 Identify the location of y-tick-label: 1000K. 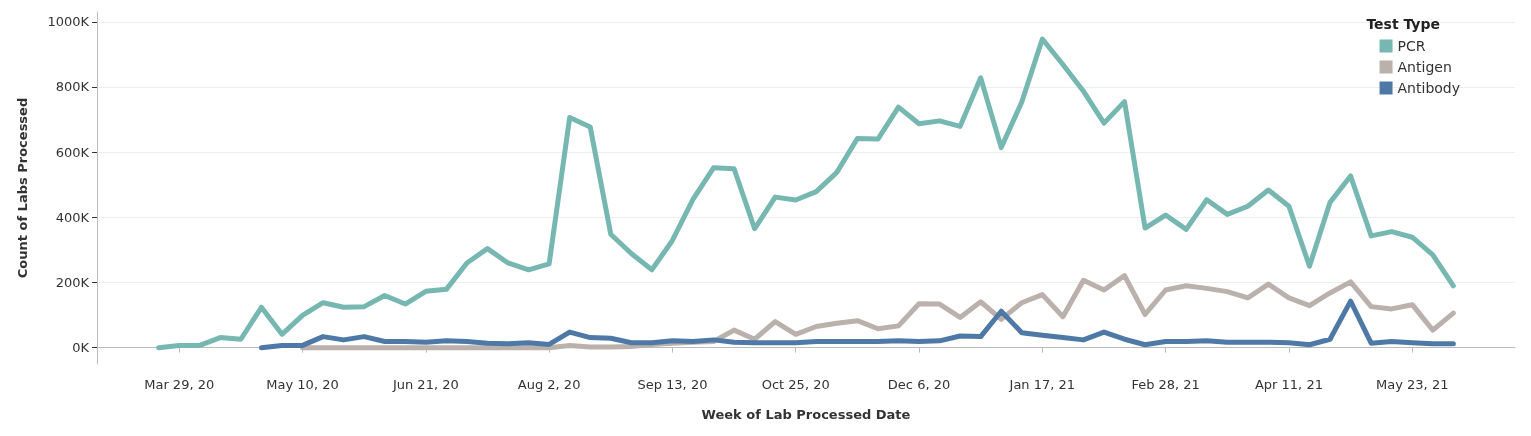
(68, 22).